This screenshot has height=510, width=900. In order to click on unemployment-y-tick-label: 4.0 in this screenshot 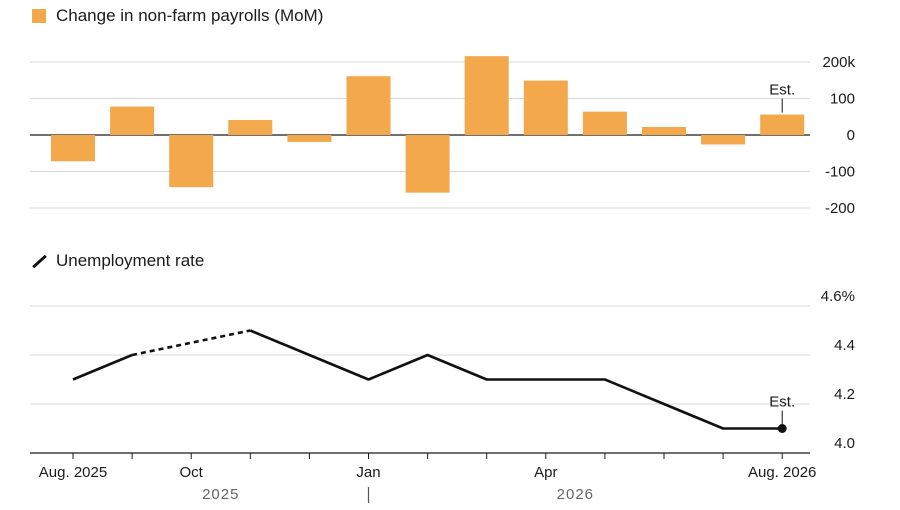, I will do `click(844, 443)`.